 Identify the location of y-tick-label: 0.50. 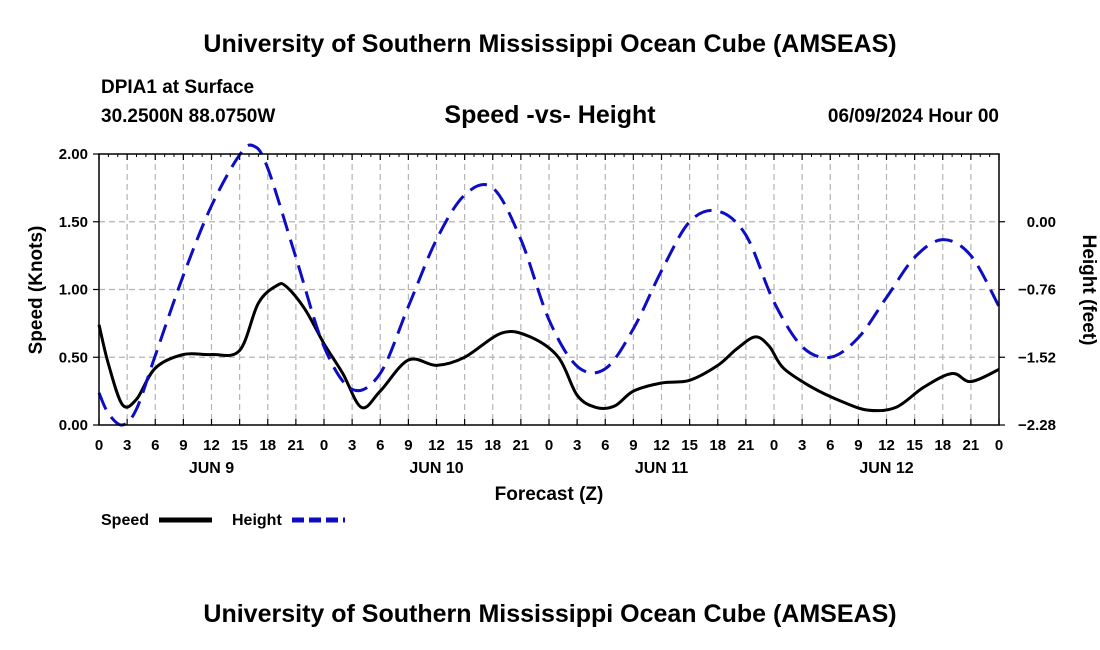
(73, 357).